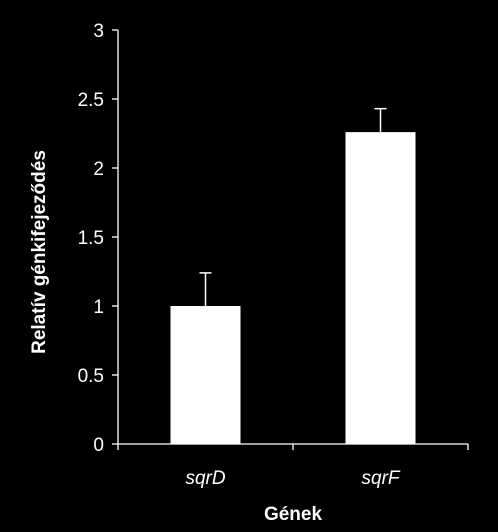  What do you see at coordinates (98, 31) in the screenshot?
I see `y-tick-label: 3` at bounding box center [98, 31].